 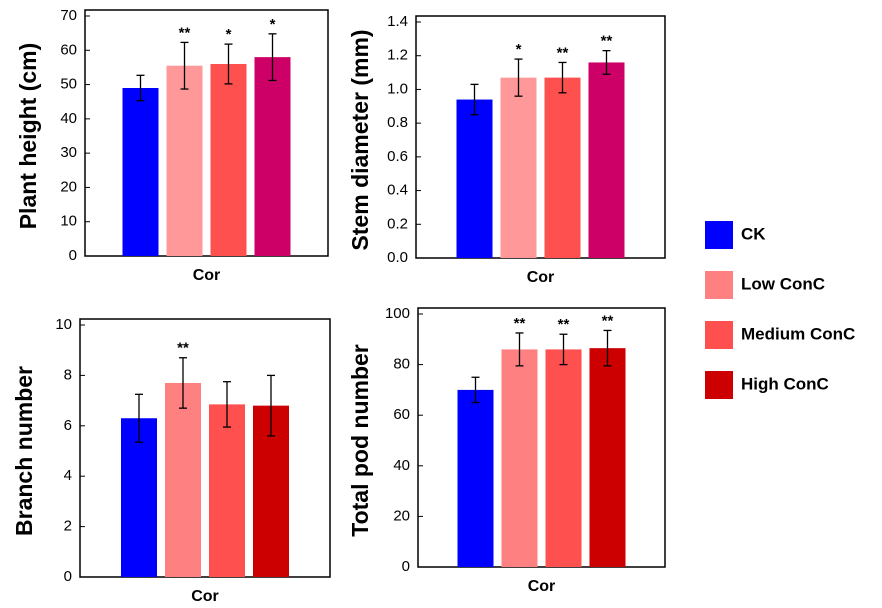 I want to click on y-tick-label: 8, so click(x=68, y=374).